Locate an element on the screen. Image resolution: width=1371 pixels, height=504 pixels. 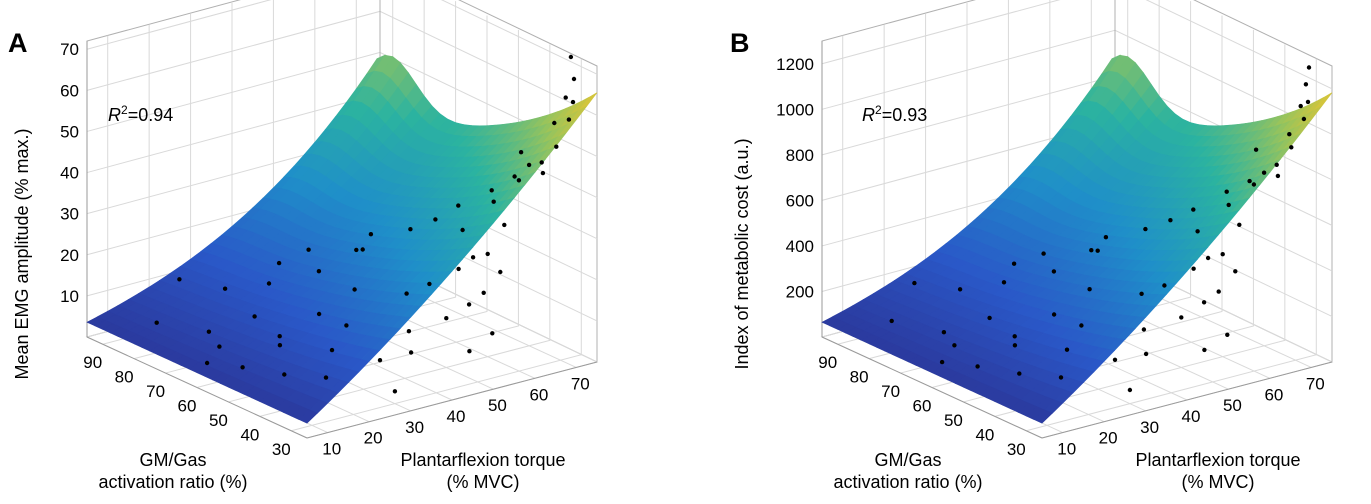
axis-title-line: activation ratio (%) is located at coordinates (172, 482).